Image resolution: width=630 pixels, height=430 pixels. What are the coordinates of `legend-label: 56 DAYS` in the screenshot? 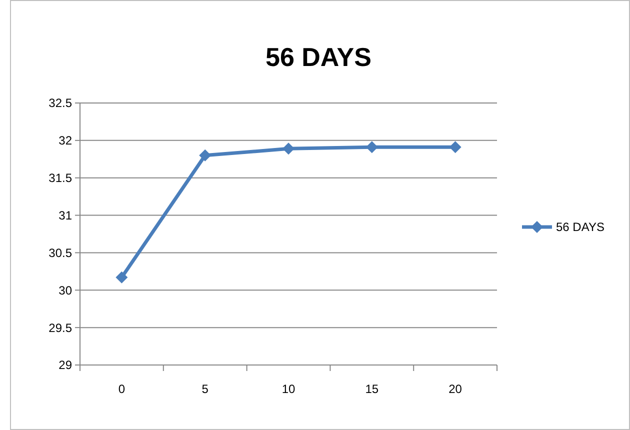 It's located at (580, 227).